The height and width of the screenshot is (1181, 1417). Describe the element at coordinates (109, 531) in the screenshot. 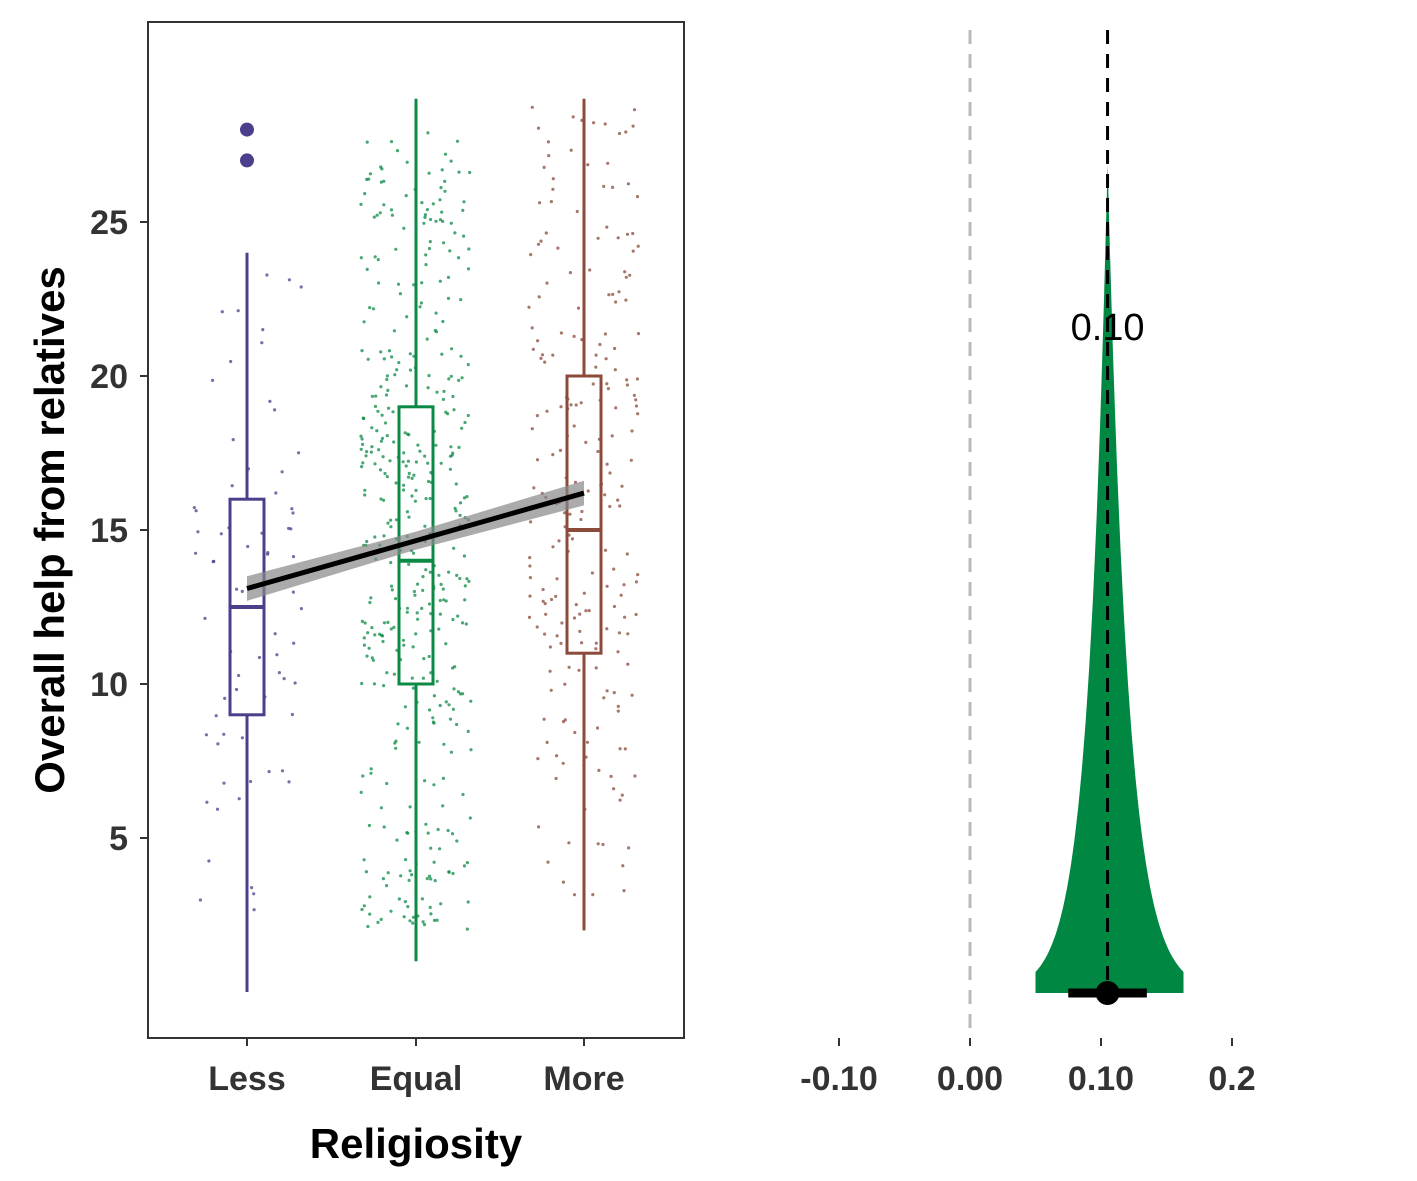

I see `y-tick-label: 15` at that location.